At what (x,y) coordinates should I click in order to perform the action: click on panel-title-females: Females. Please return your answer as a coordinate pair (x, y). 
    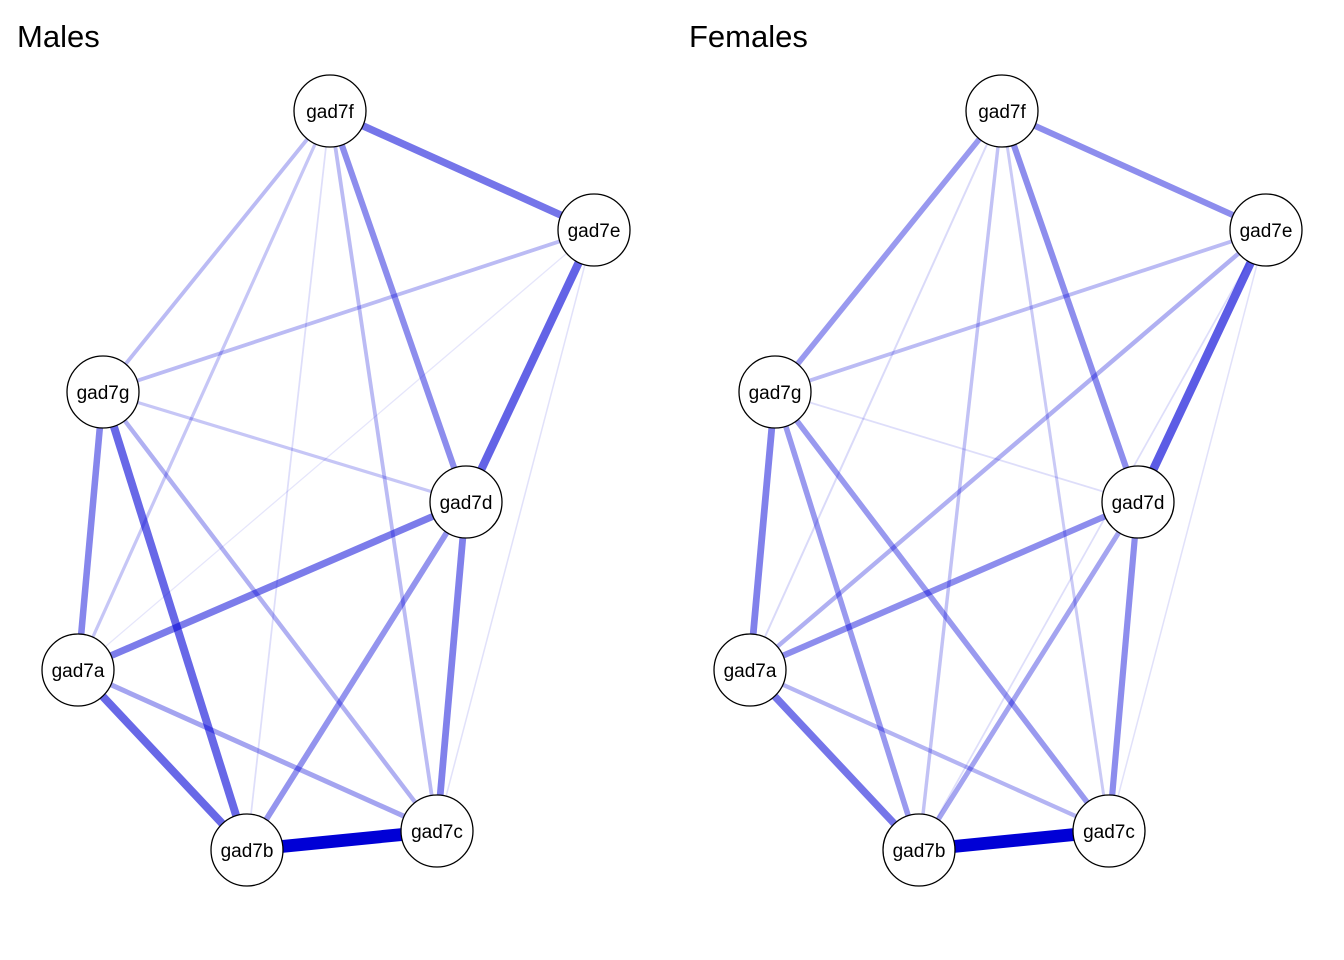
    Looking at the image, I should click on (748, 36).